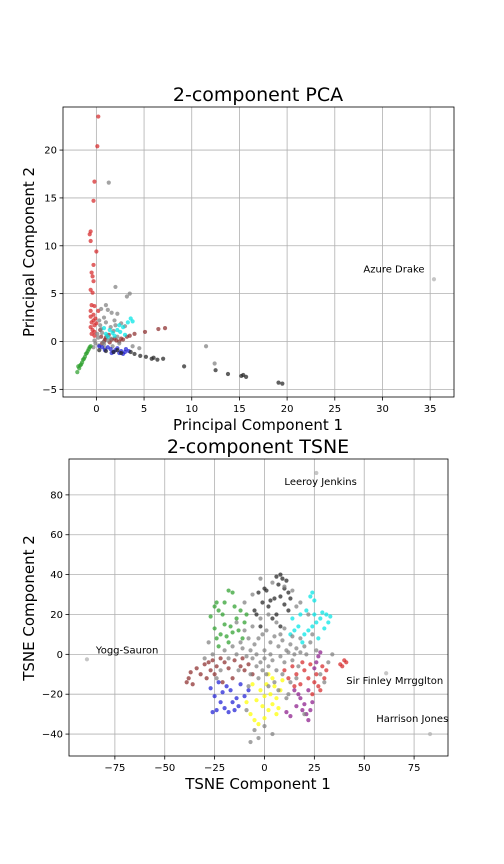  Describe the element at coordinates (29, 252) in the screenshot. I see `pca-y-axis-label: Principal Component 2` at that location.